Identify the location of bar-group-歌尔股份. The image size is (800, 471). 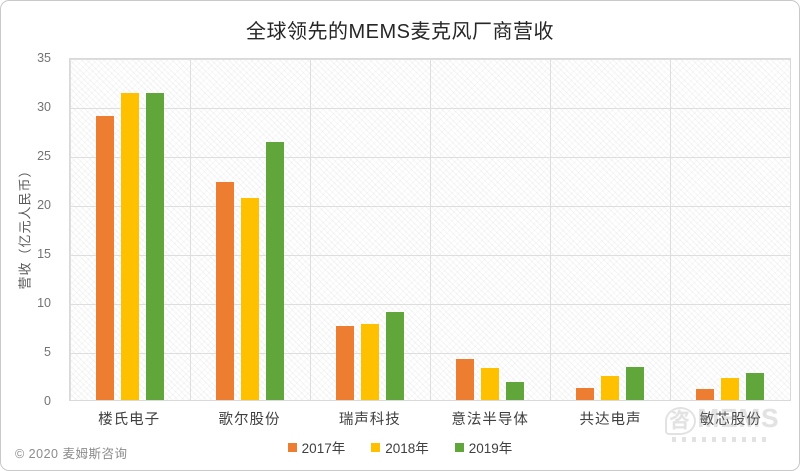
(250, 229).